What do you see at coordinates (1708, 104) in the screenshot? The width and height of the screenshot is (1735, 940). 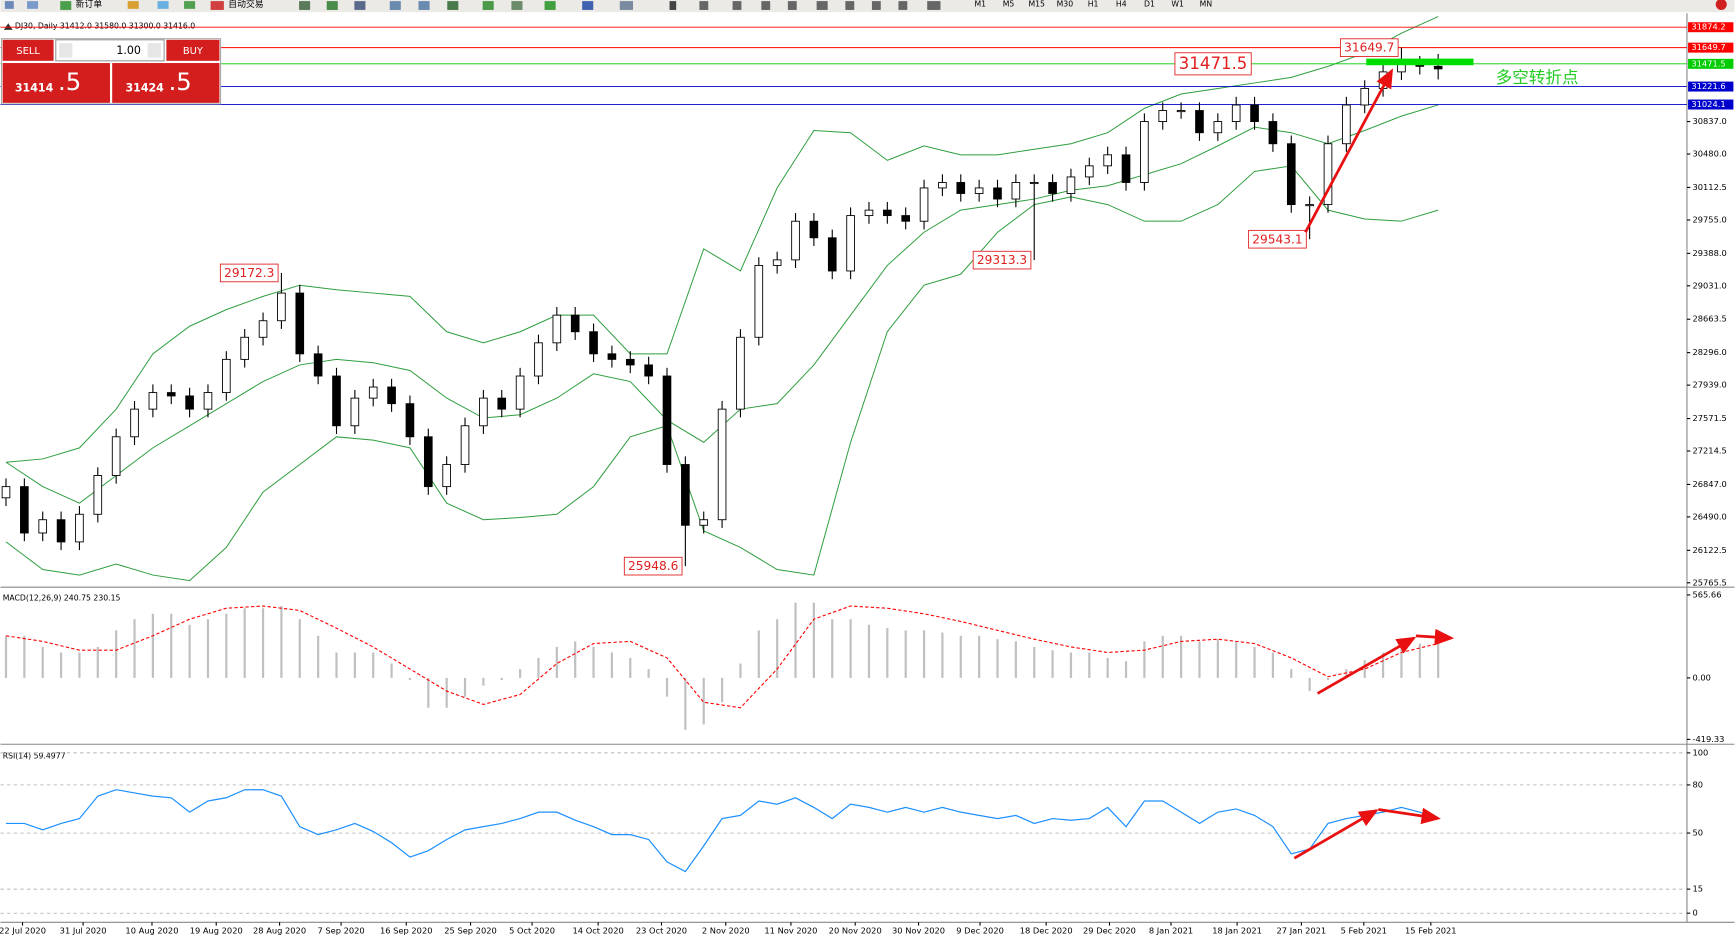 I see `level-label: 31024.1` at bounding box center [1708, 104].